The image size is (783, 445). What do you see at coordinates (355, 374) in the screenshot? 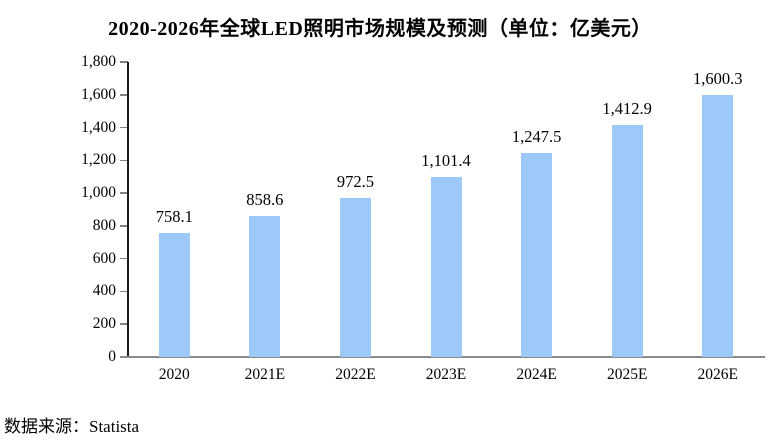
I see `x-axis-tick-label: 2022E` at bounding box center [355, 374].